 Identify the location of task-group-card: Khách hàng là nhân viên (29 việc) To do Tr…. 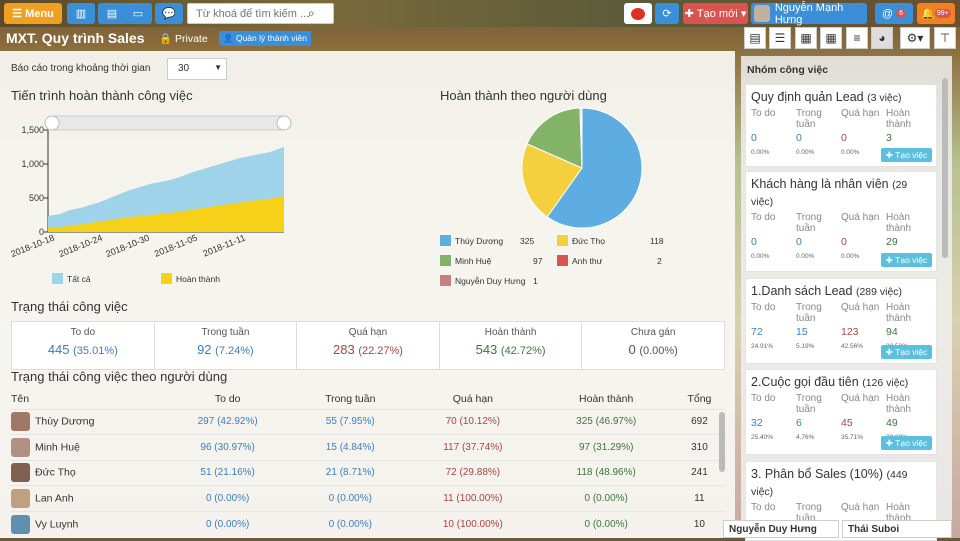
(841, 221).